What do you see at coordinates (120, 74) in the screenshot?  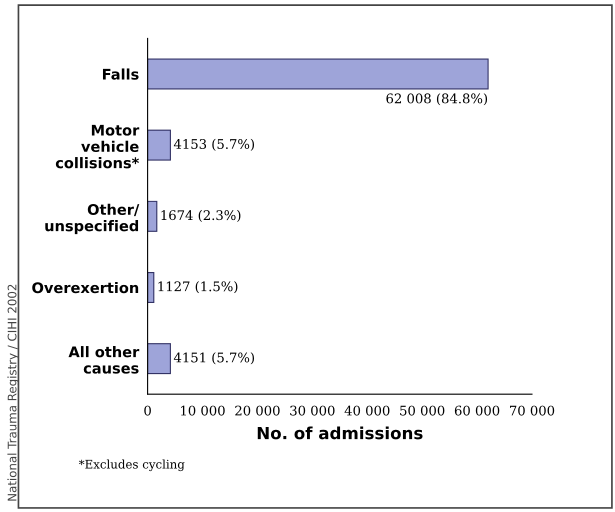 I see `y-tick-label: Falls` at bounding box center [120, 74].